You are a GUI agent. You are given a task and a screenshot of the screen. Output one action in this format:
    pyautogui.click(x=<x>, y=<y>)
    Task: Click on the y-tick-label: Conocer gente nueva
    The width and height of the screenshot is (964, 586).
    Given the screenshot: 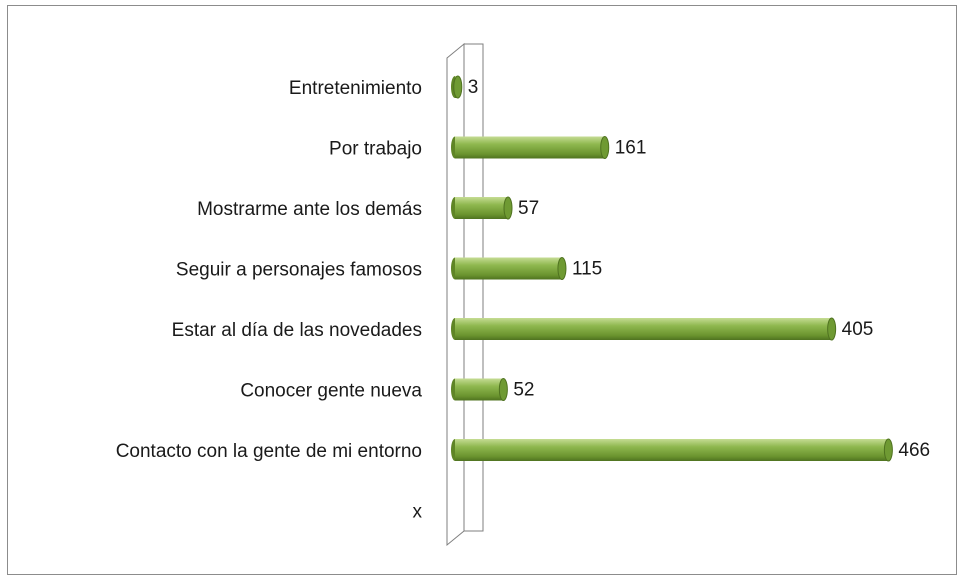 What is the action you would take?
    pyautogui.click(x=331, y=391)
    